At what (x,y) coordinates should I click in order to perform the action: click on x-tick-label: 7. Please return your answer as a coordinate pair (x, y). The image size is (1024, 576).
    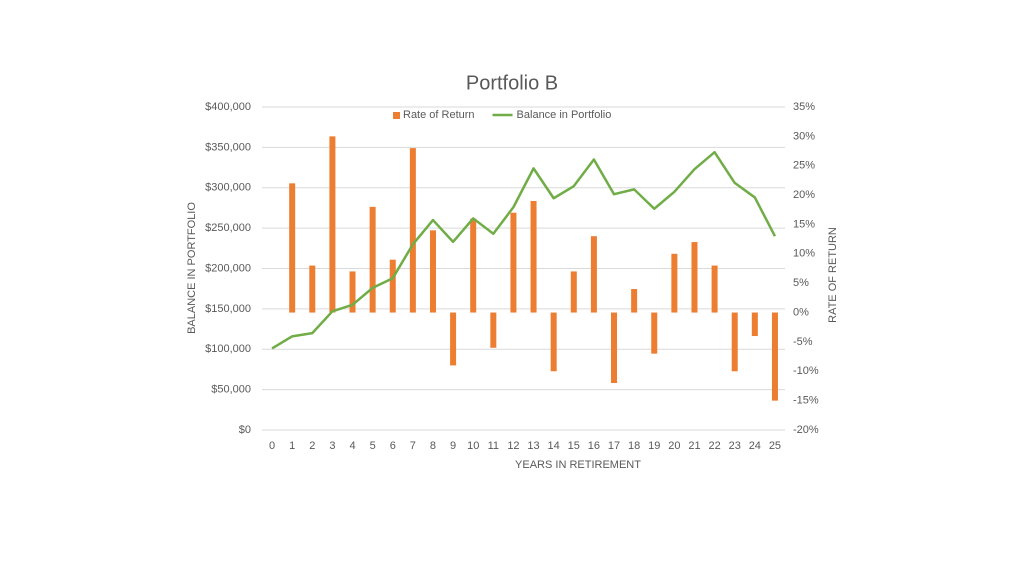
    Looking at the image, I should click on (413, 446).